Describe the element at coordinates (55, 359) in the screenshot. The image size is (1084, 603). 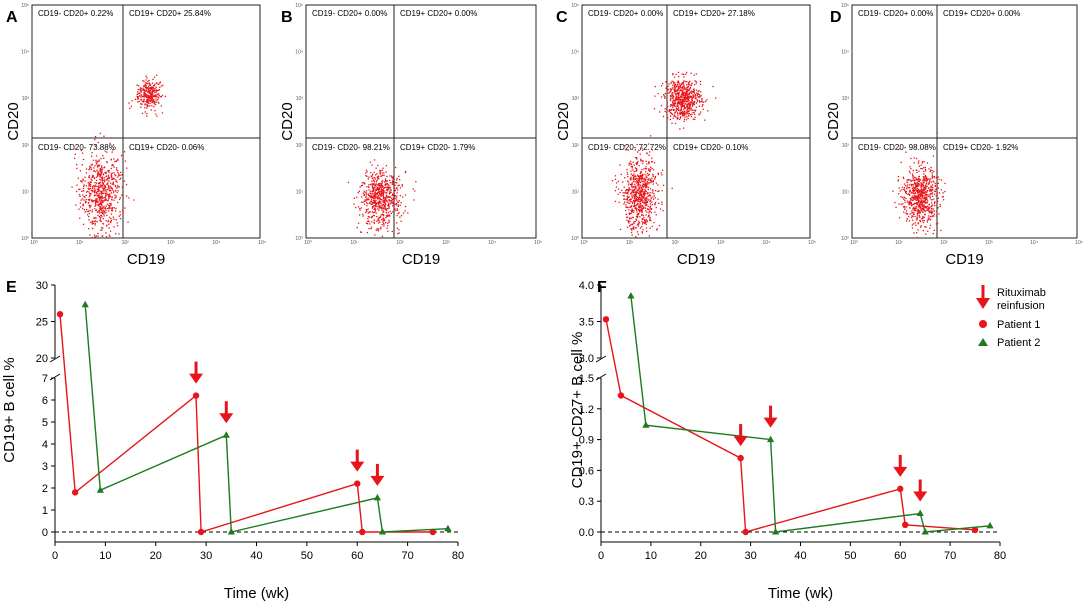
I see `axis-break-mark` at that location.